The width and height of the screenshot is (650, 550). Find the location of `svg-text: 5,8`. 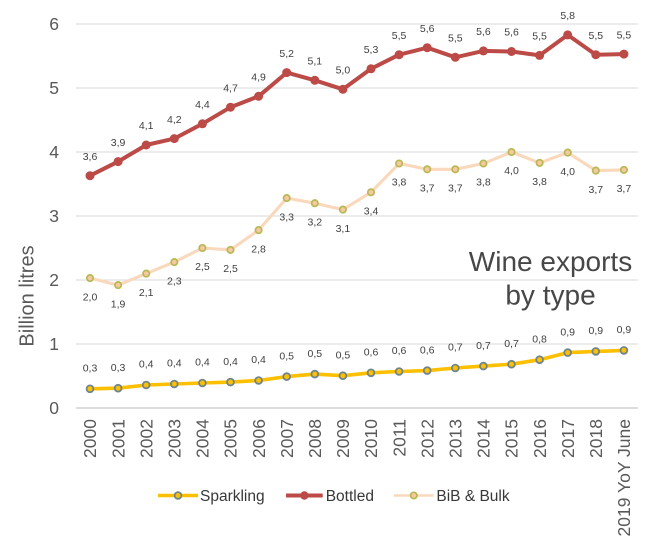

svg-text: 5,8 is located at coordinates (567, 16).